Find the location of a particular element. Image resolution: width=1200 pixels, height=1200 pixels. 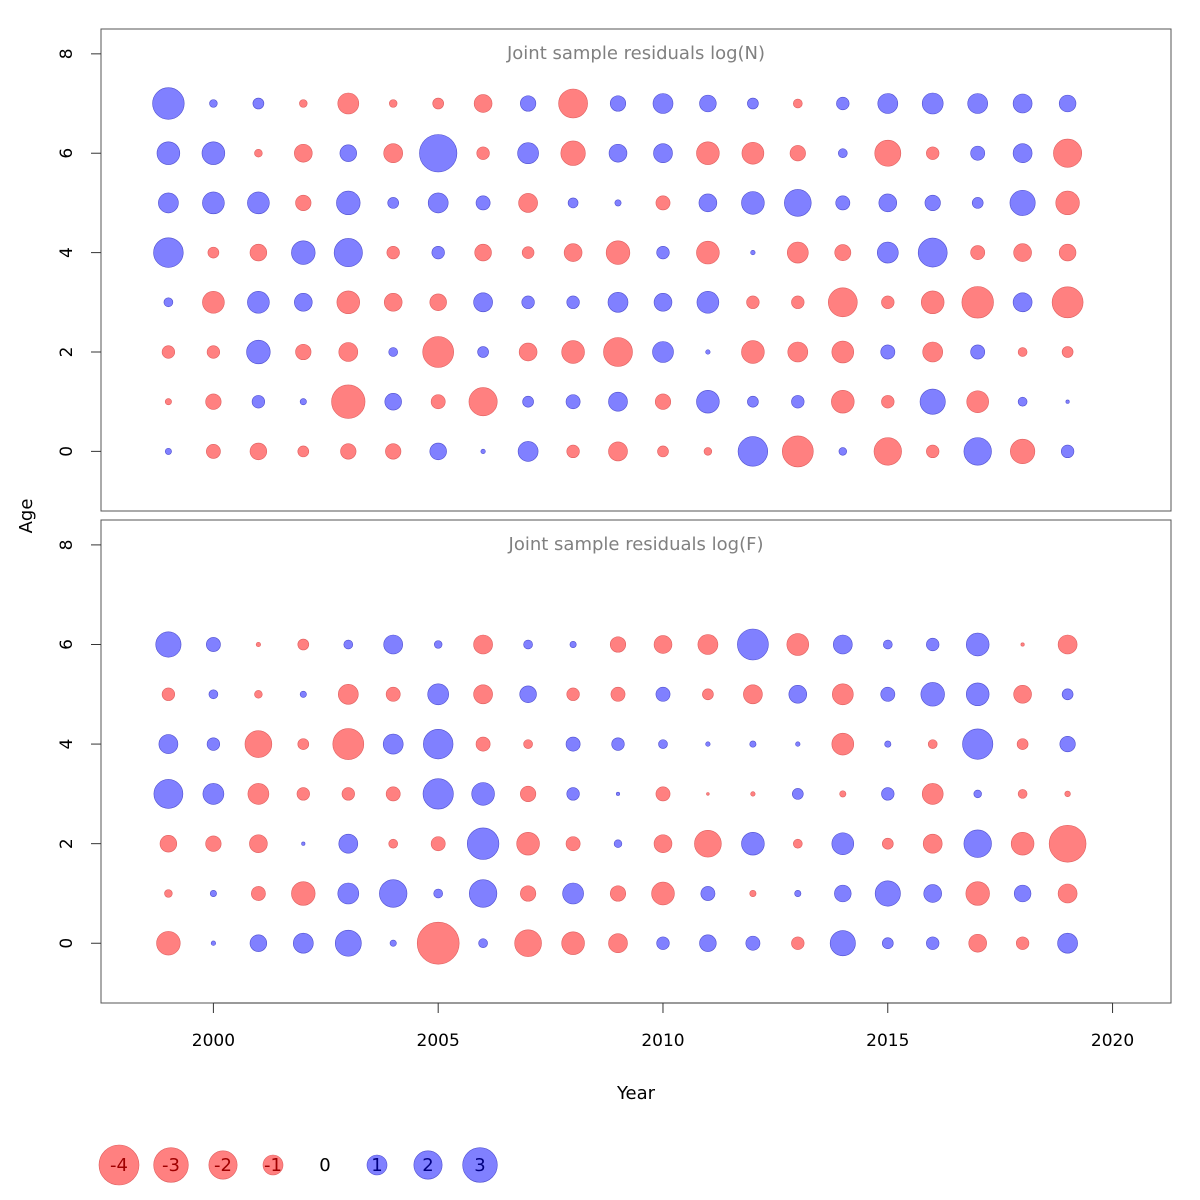

panel-title: Joint sample residuals log(N) is located at coordinates (635, 53).